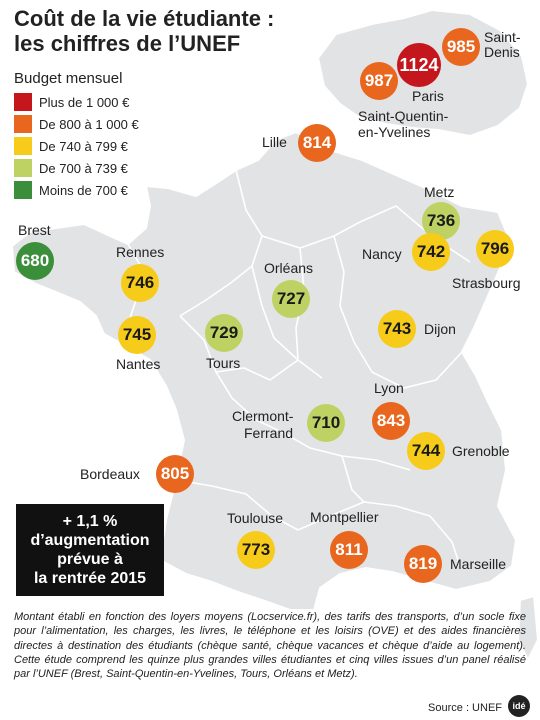 This screenshot has height=720, width=540. What do you see at coordinates (83, 190) in the screenshot?
I see `legend-label: Moins de 700 €` at bounding box center [83, 190].